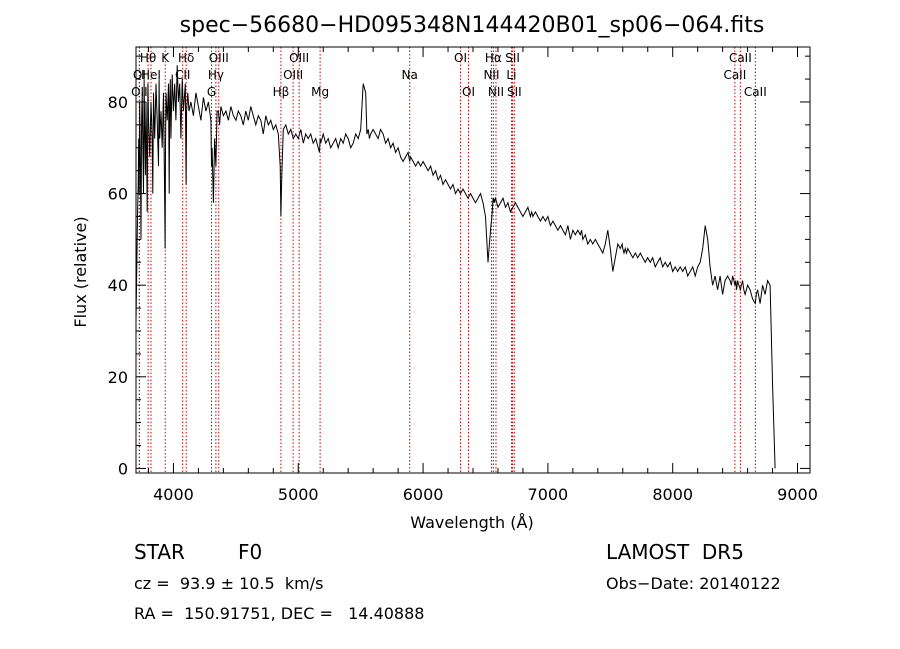  I want to click on y-tick-label: 60, so click(118, 194).